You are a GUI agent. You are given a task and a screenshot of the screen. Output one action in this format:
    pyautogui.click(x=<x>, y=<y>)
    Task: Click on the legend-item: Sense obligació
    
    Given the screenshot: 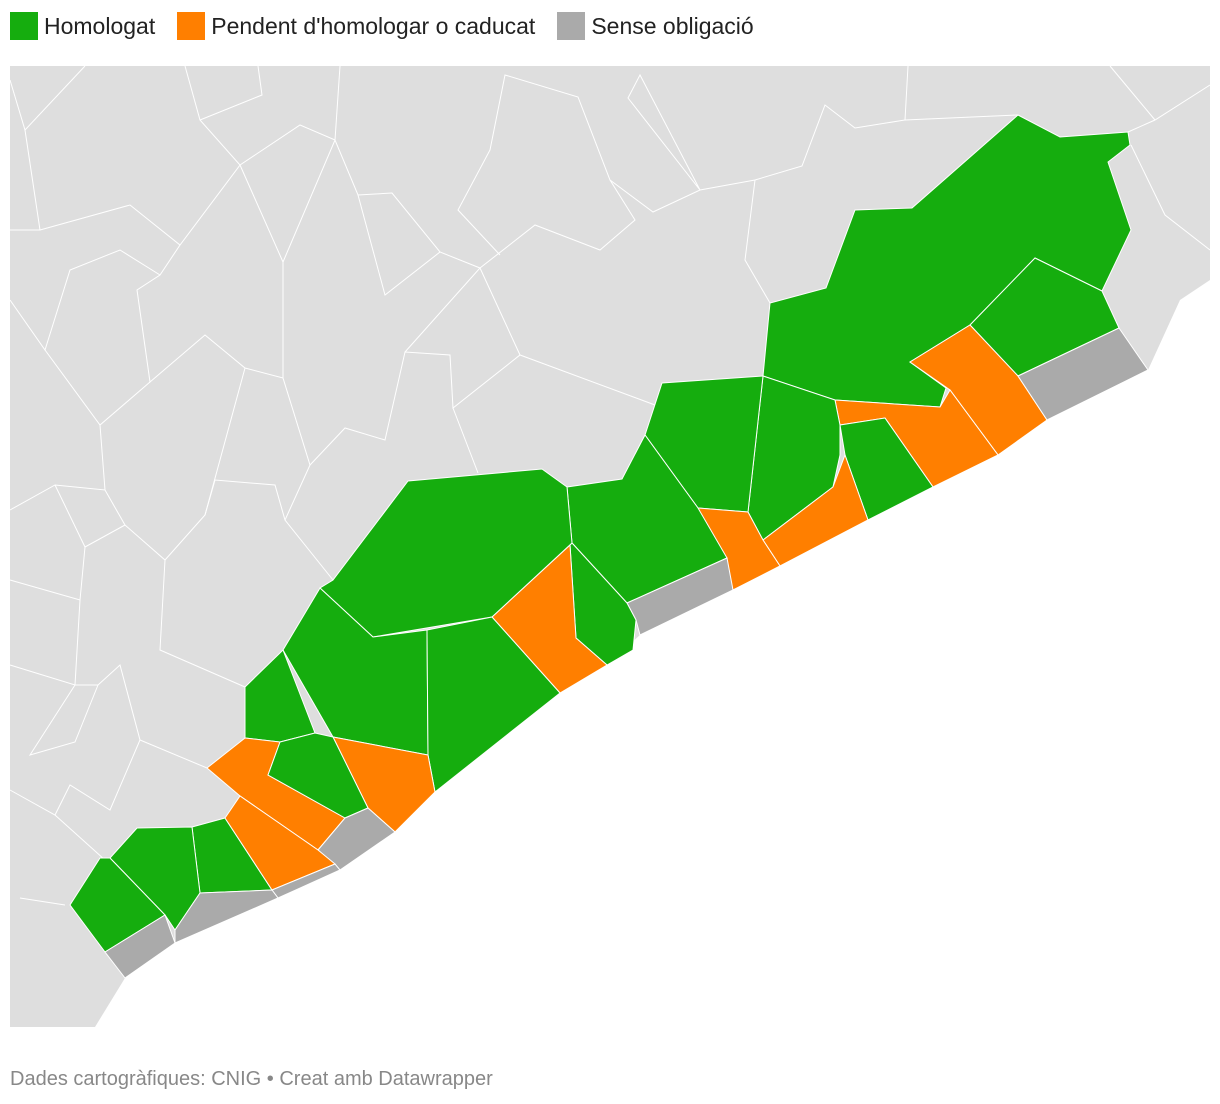 What is the action you would take?
    pyautogui.click(x=655, y=26)
    